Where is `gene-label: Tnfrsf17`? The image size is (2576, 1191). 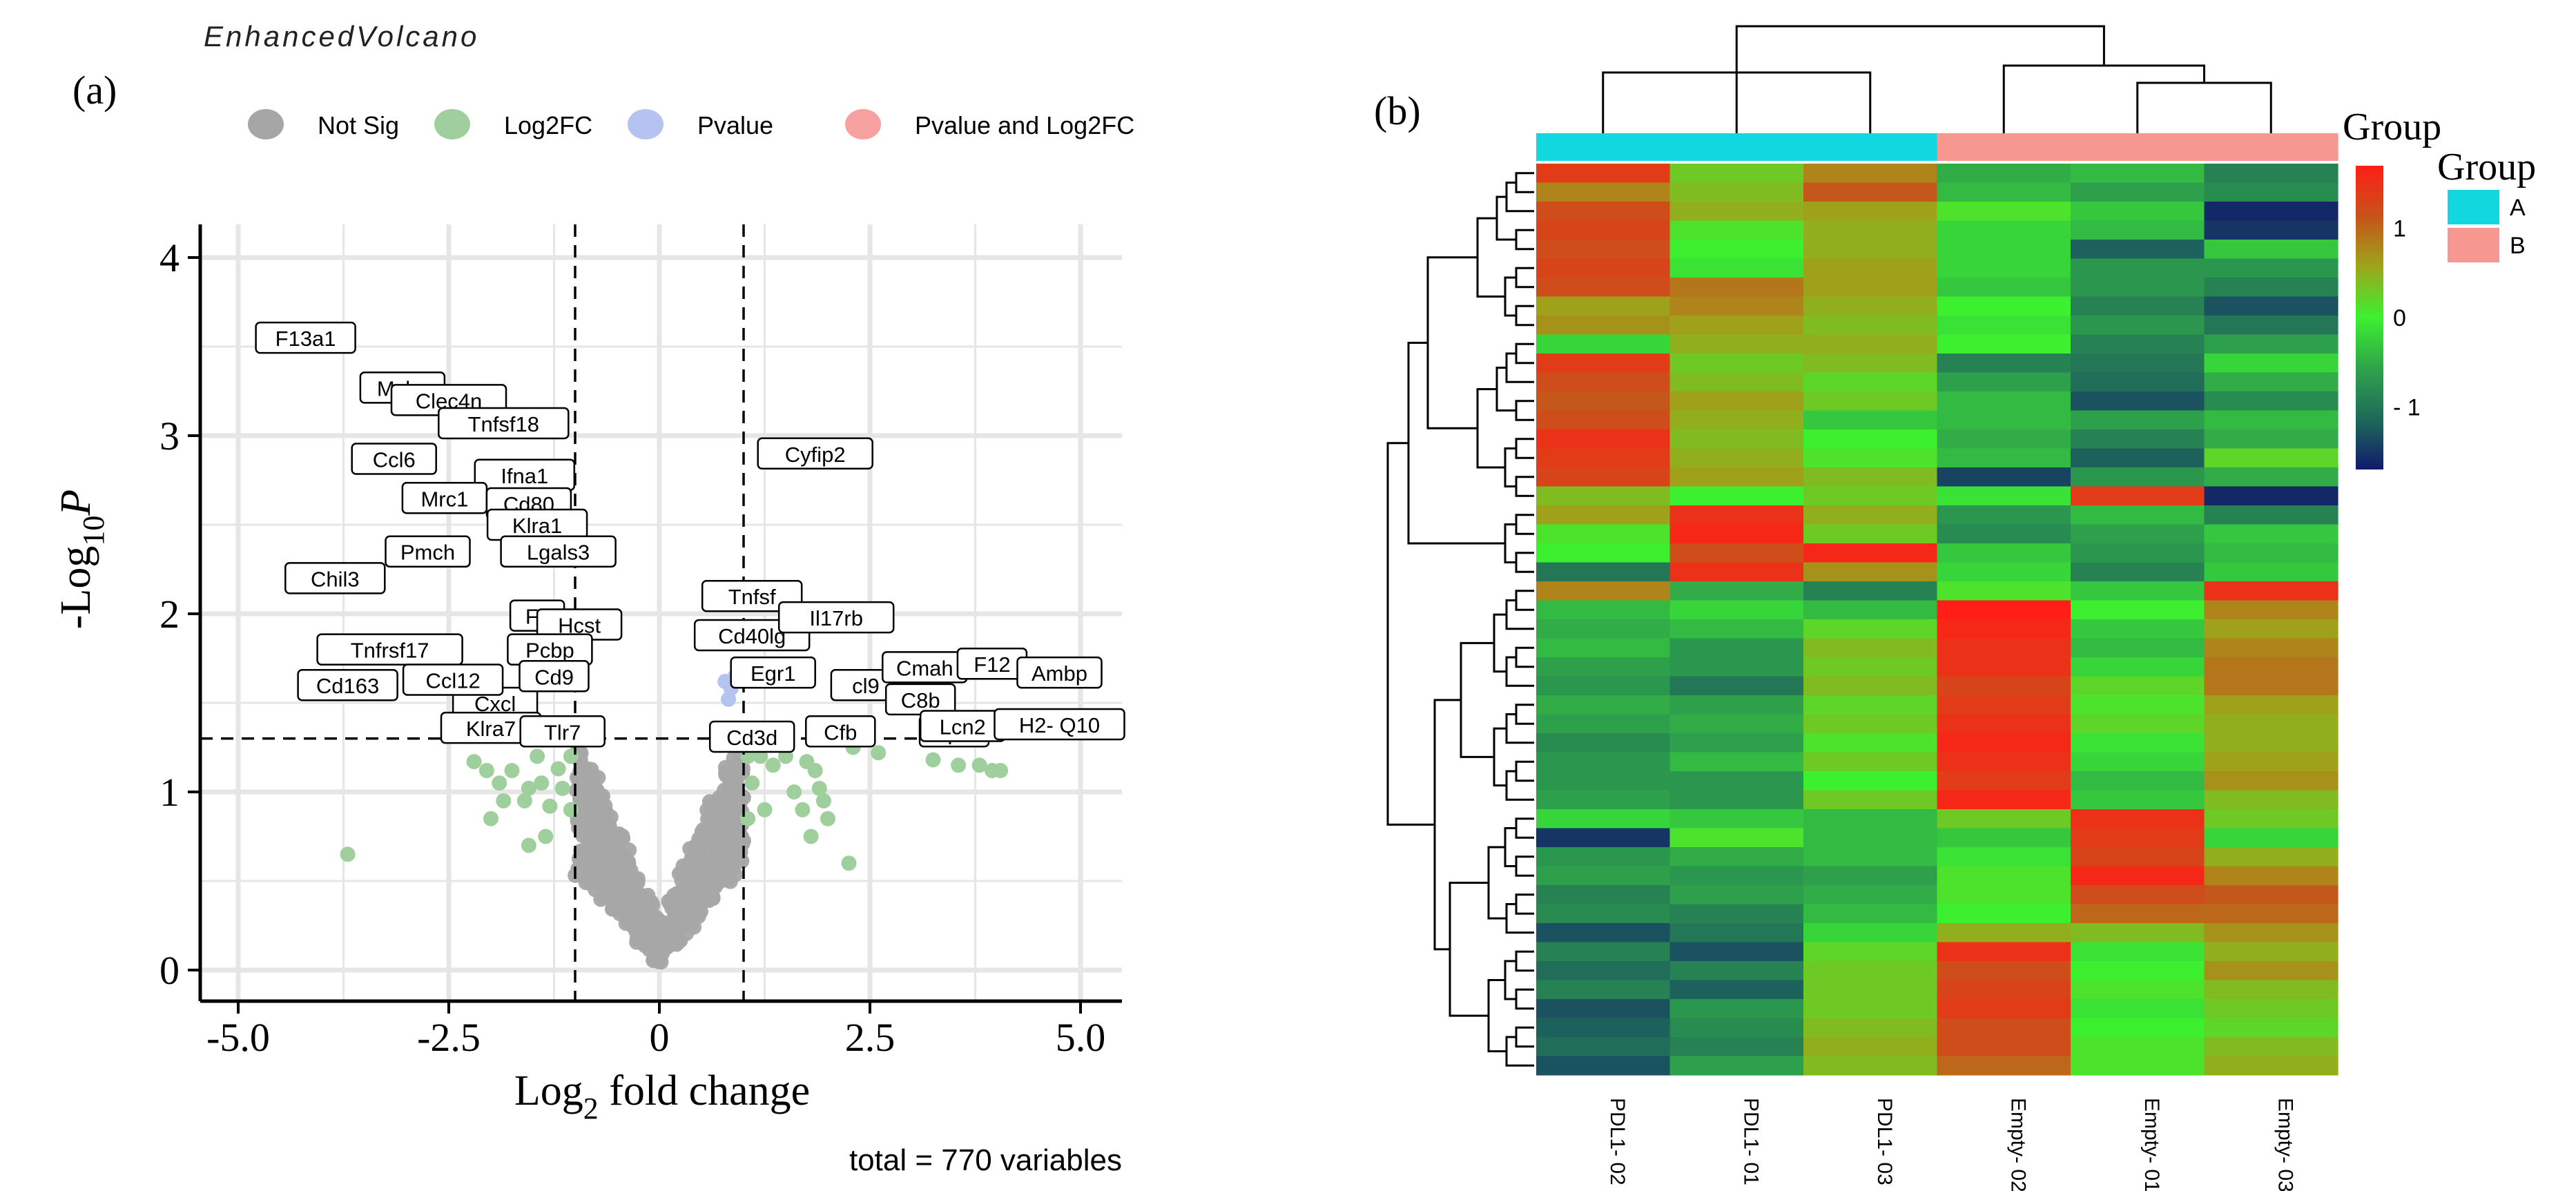
gene-label: Tnfrsf17 is located at coordinates (390, 651).